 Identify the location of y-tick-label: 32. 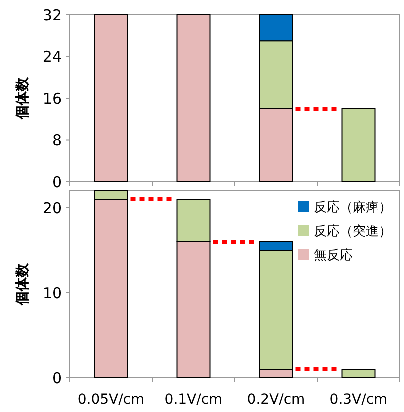
(52, 15).